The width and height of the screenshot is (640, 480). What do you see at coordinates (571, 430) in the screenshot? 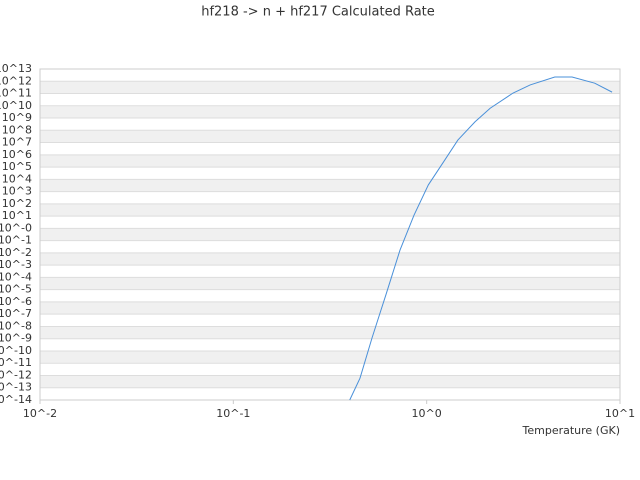
I see `x-axis-label: Temperature (GK)` at bounding box center [571, 430].